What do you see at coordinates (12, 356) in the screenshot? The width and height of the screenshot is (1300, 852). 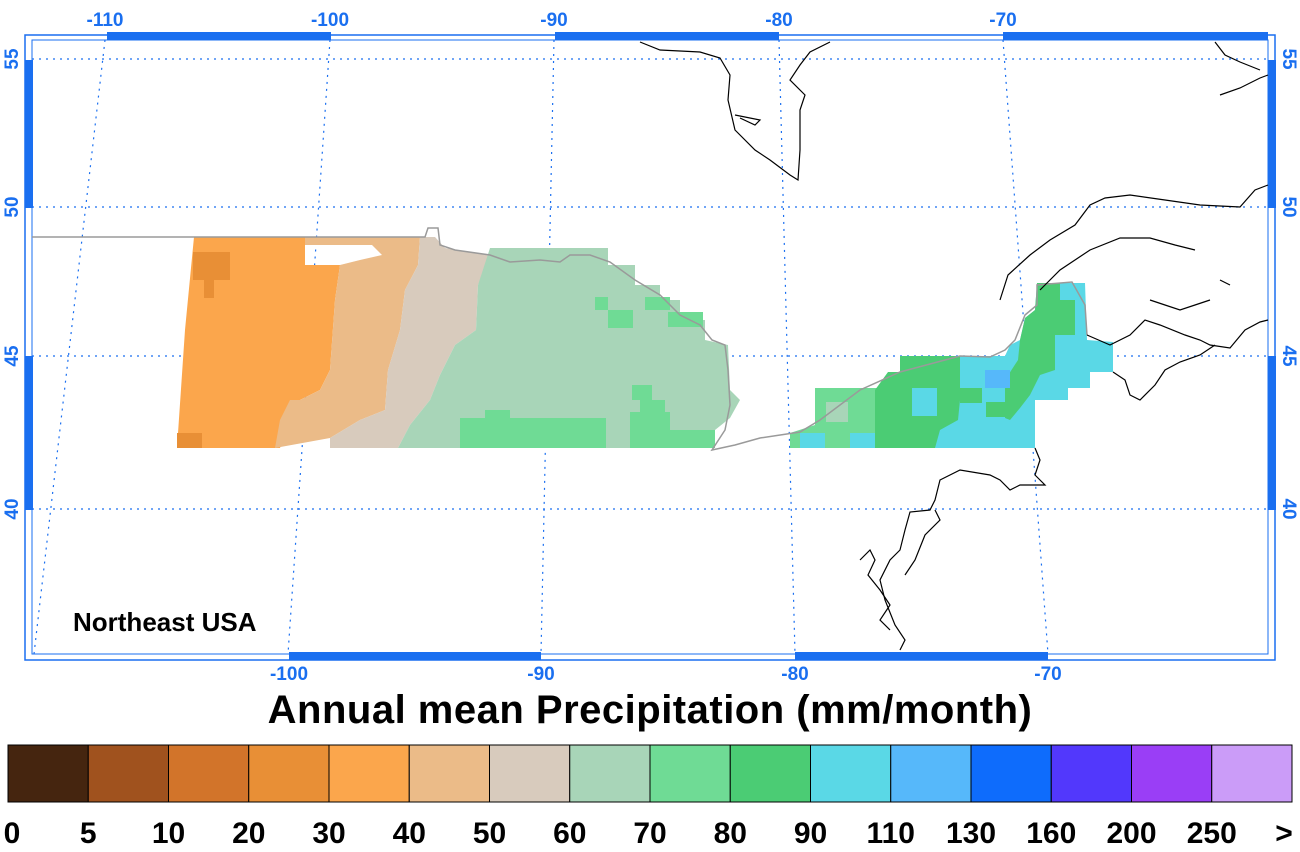 I see `left-lat-tick: 45` at bounding box center [12, 356].